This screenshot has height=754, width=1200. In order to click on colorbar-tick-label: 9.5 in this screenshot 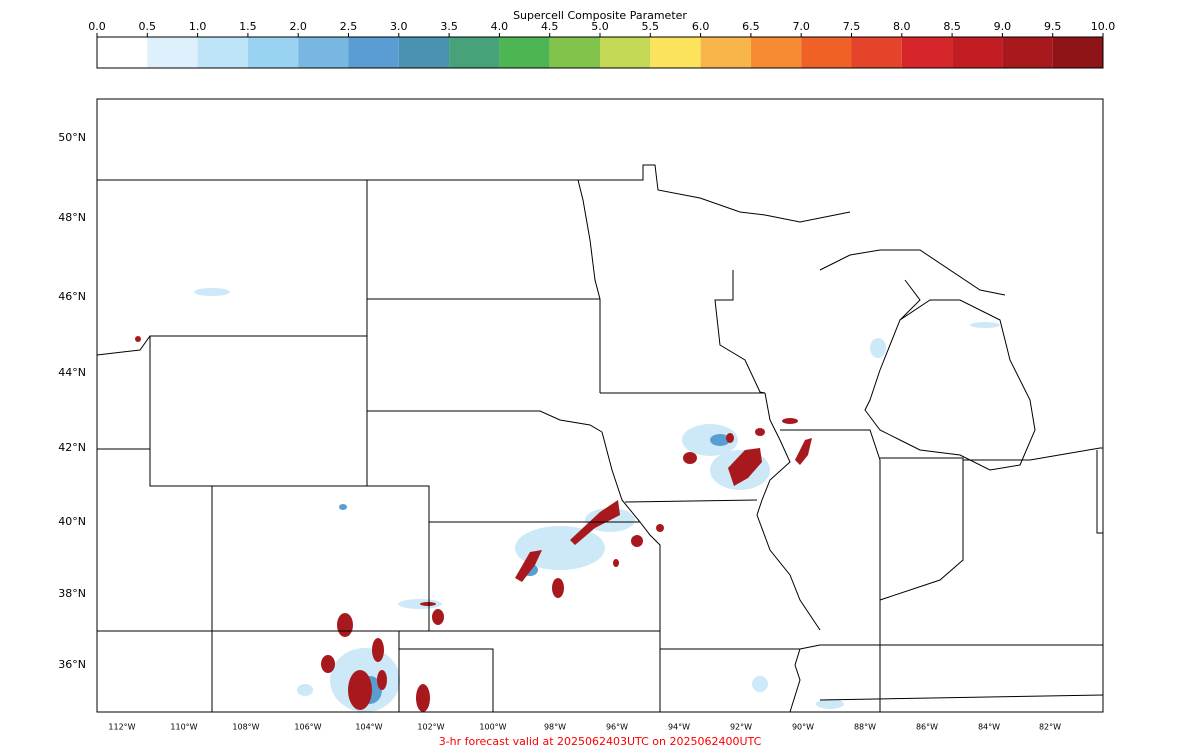, I will do `click(1053, 26)`.